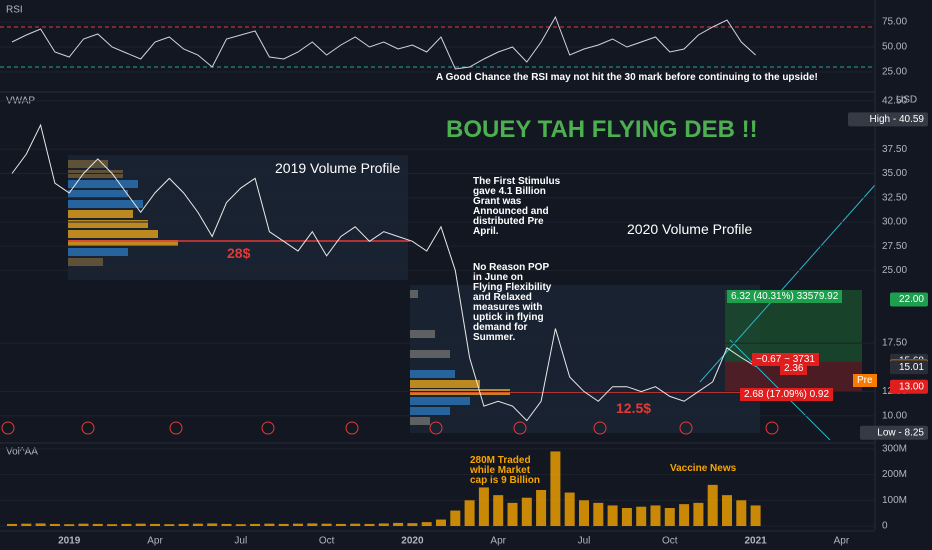 This screenshot has height=550, width=932. What do you see at coordinates (911, 367) in the screenshot?
I see `price-marker-label: 15.01` at bounding box center [911, 367].